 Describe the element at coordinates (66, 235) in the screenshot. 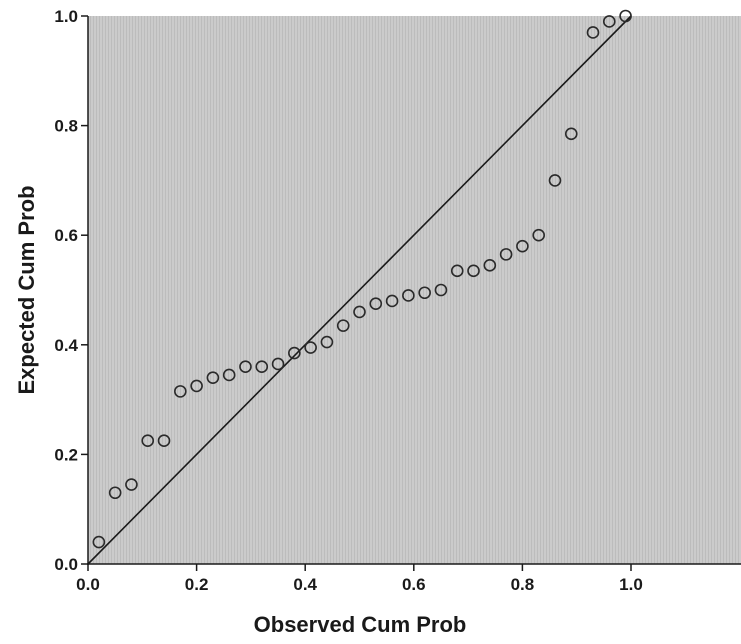

I see `y-tick-label: 0.6` at that location.